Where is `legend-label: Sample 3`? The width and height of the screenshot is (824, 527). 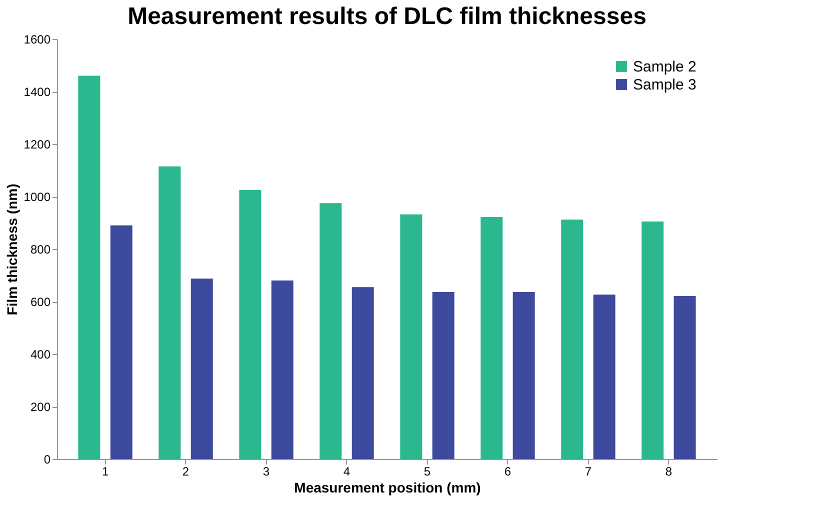 legend-label: Sample 3 is located at coordinates (664, 85).